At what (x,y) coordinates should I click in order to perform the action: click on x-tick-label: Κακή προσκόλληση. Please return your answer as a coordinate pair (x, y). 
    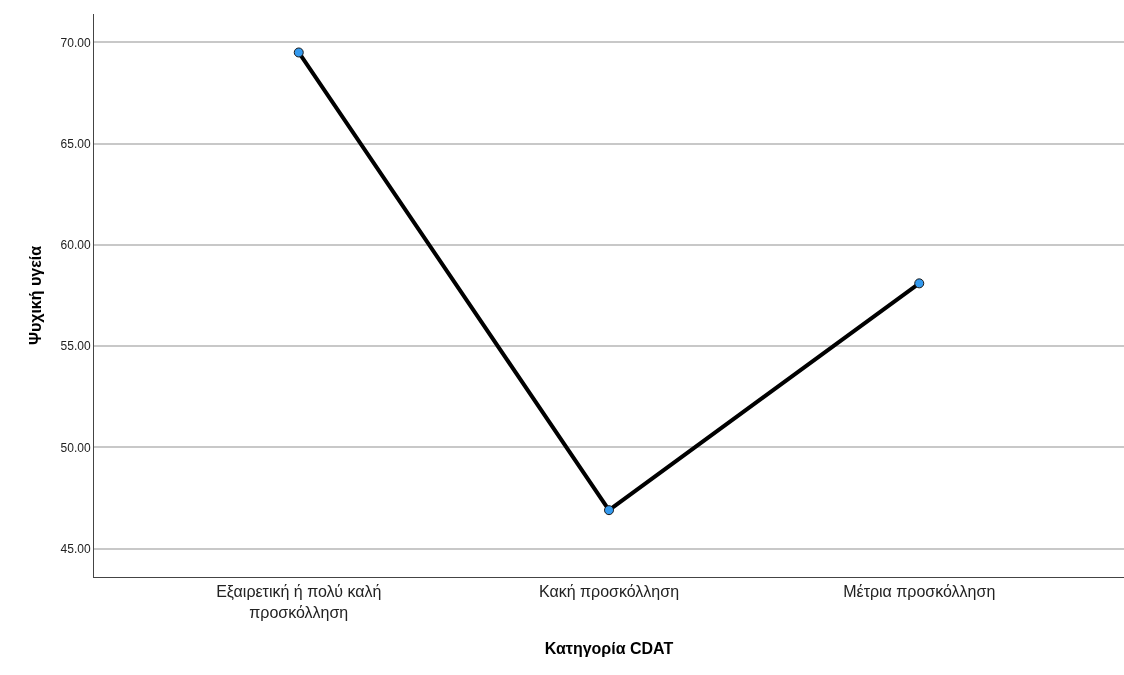
    Looking at the image, I should click on (609, 592).